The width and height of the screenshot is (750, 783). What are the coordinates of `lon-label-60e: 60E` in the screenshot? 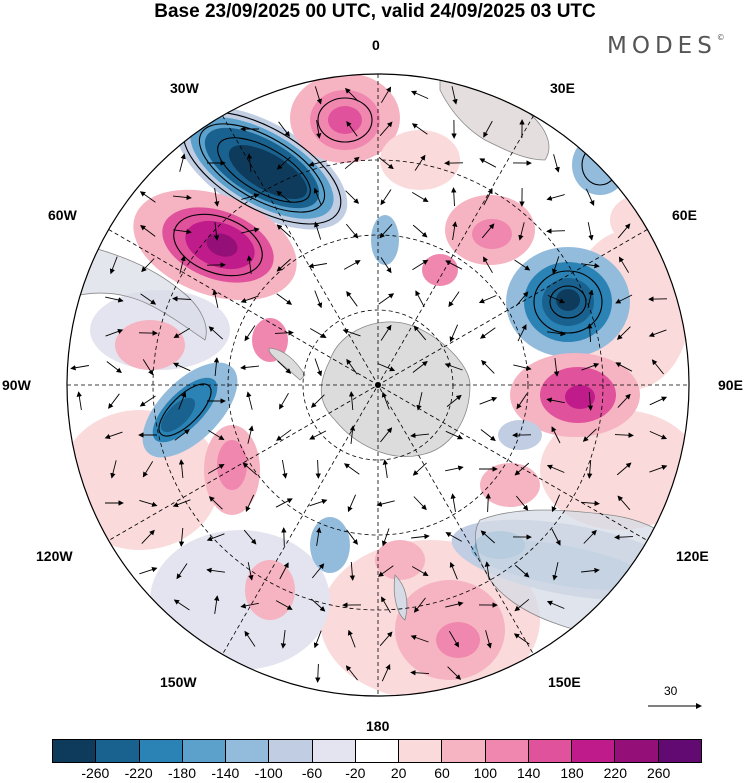 It's located at (684, 215).